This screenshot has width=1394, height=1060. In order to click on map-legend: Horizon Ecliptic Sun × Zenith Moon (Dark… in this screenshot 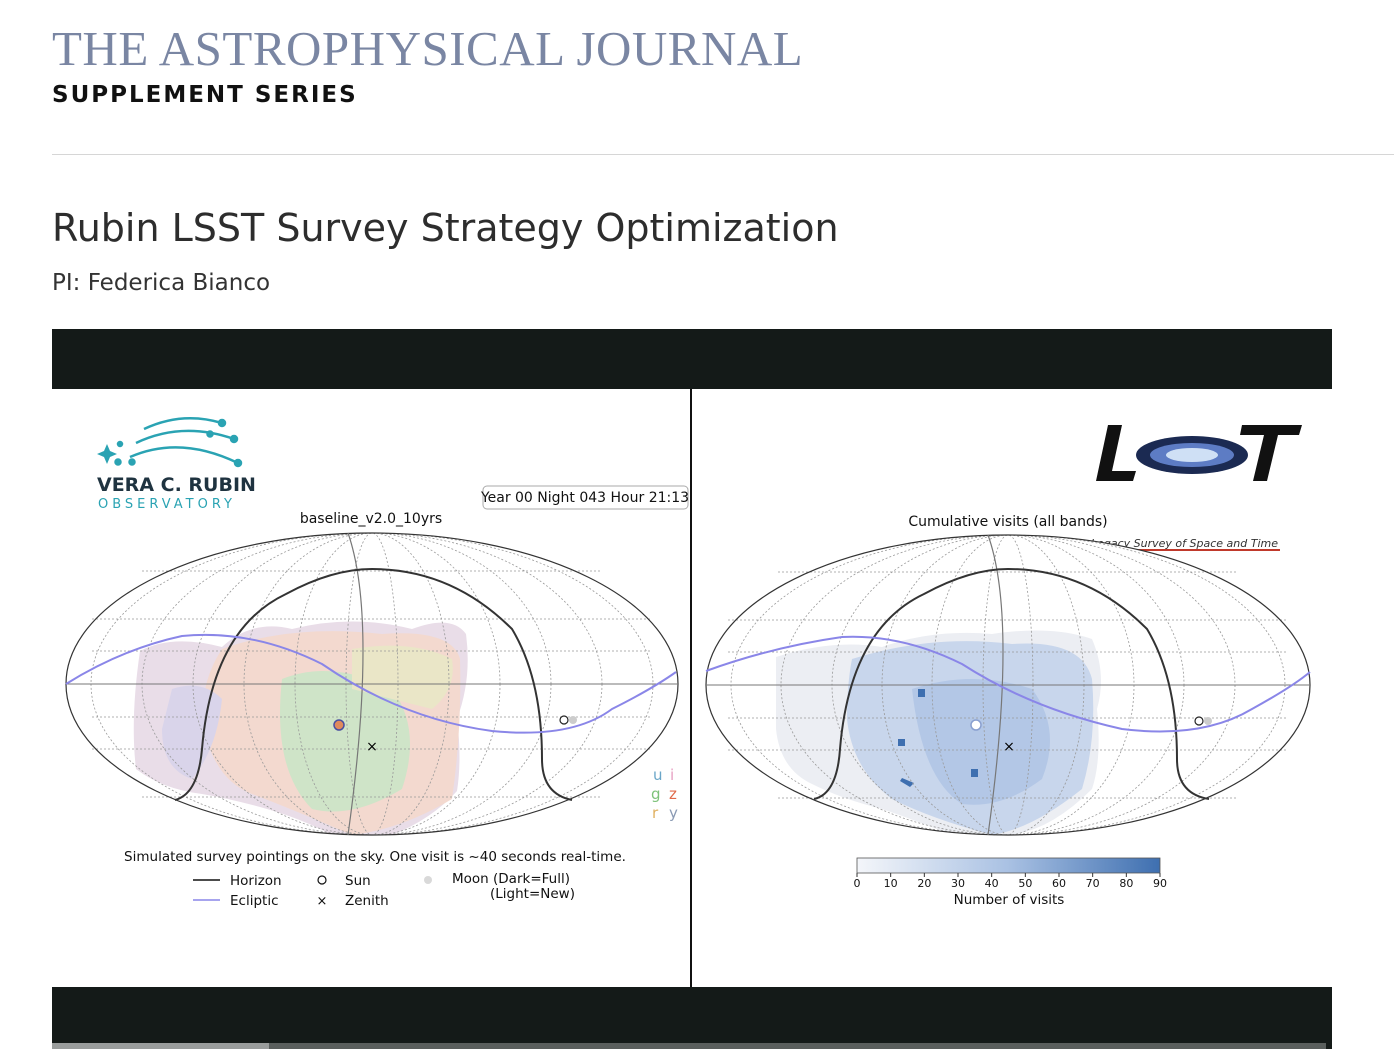, I will do `click(384, 890)`.